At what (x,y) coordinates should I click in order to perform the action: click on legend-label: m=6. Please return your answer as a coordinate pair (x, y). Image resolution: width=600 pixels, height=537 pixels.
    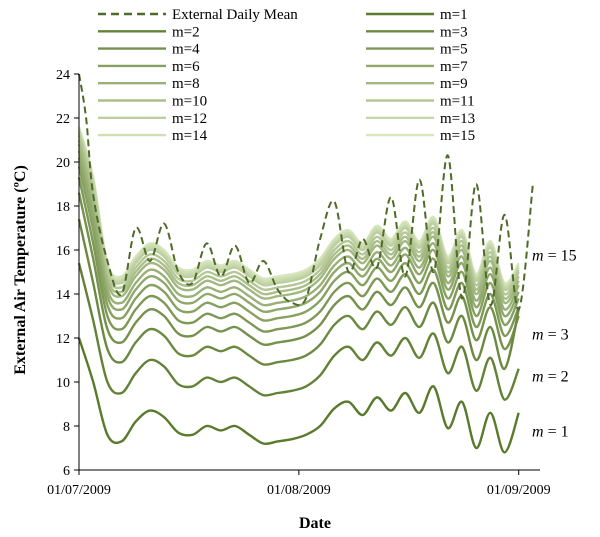
    Looking at the image, I should click on (186, 67).